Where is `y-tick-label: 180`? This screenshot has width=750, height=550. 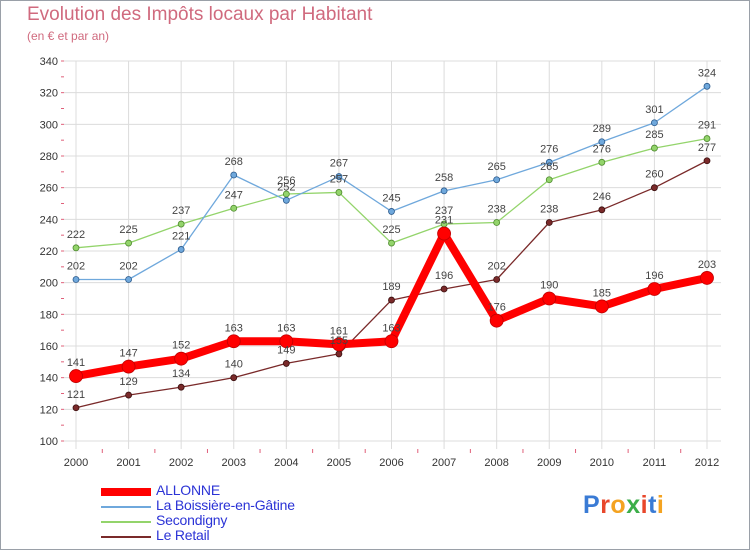 y-tick-label: 180 is located at coordinates (49, 315).